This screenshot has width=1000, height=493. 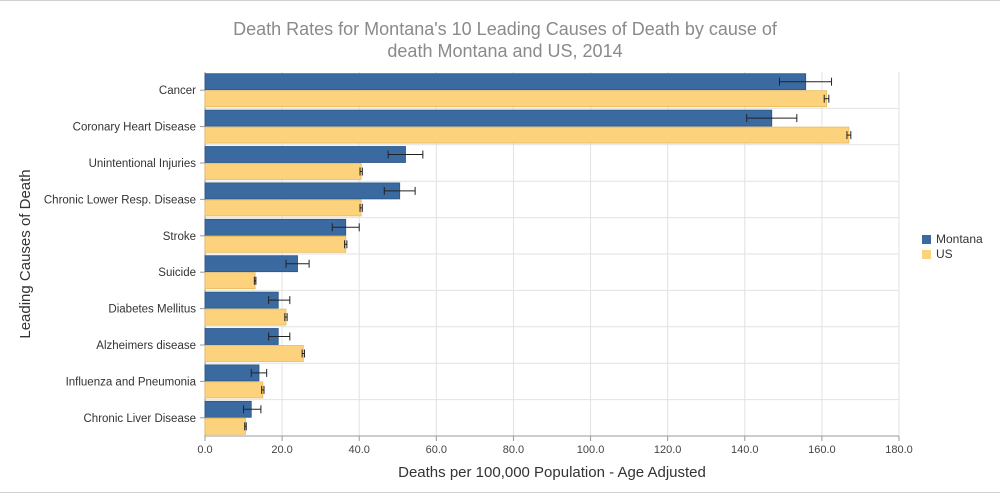 I want to click on x-tick-label: 160.0, so click(x=822, y=450).